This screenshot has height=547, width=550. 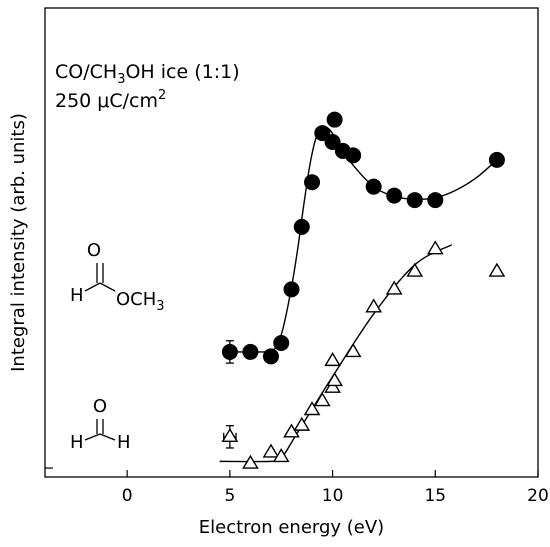 What do you see at coordinates (117, 277) in the screenshot?
I see `methyl-formate-structure: O H OCH3` at bounding box center [117, 277].